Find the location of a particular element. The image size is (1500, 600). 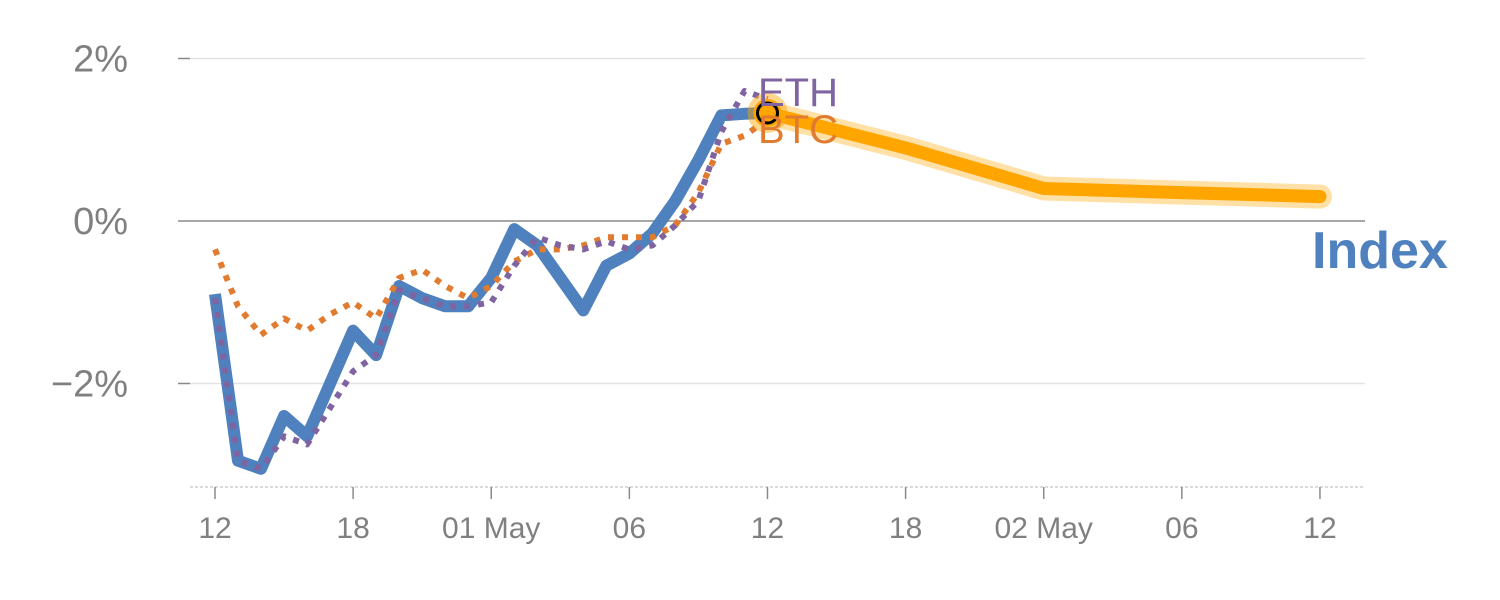

y-tick-label: 2% is located at coordinates (100, 60).